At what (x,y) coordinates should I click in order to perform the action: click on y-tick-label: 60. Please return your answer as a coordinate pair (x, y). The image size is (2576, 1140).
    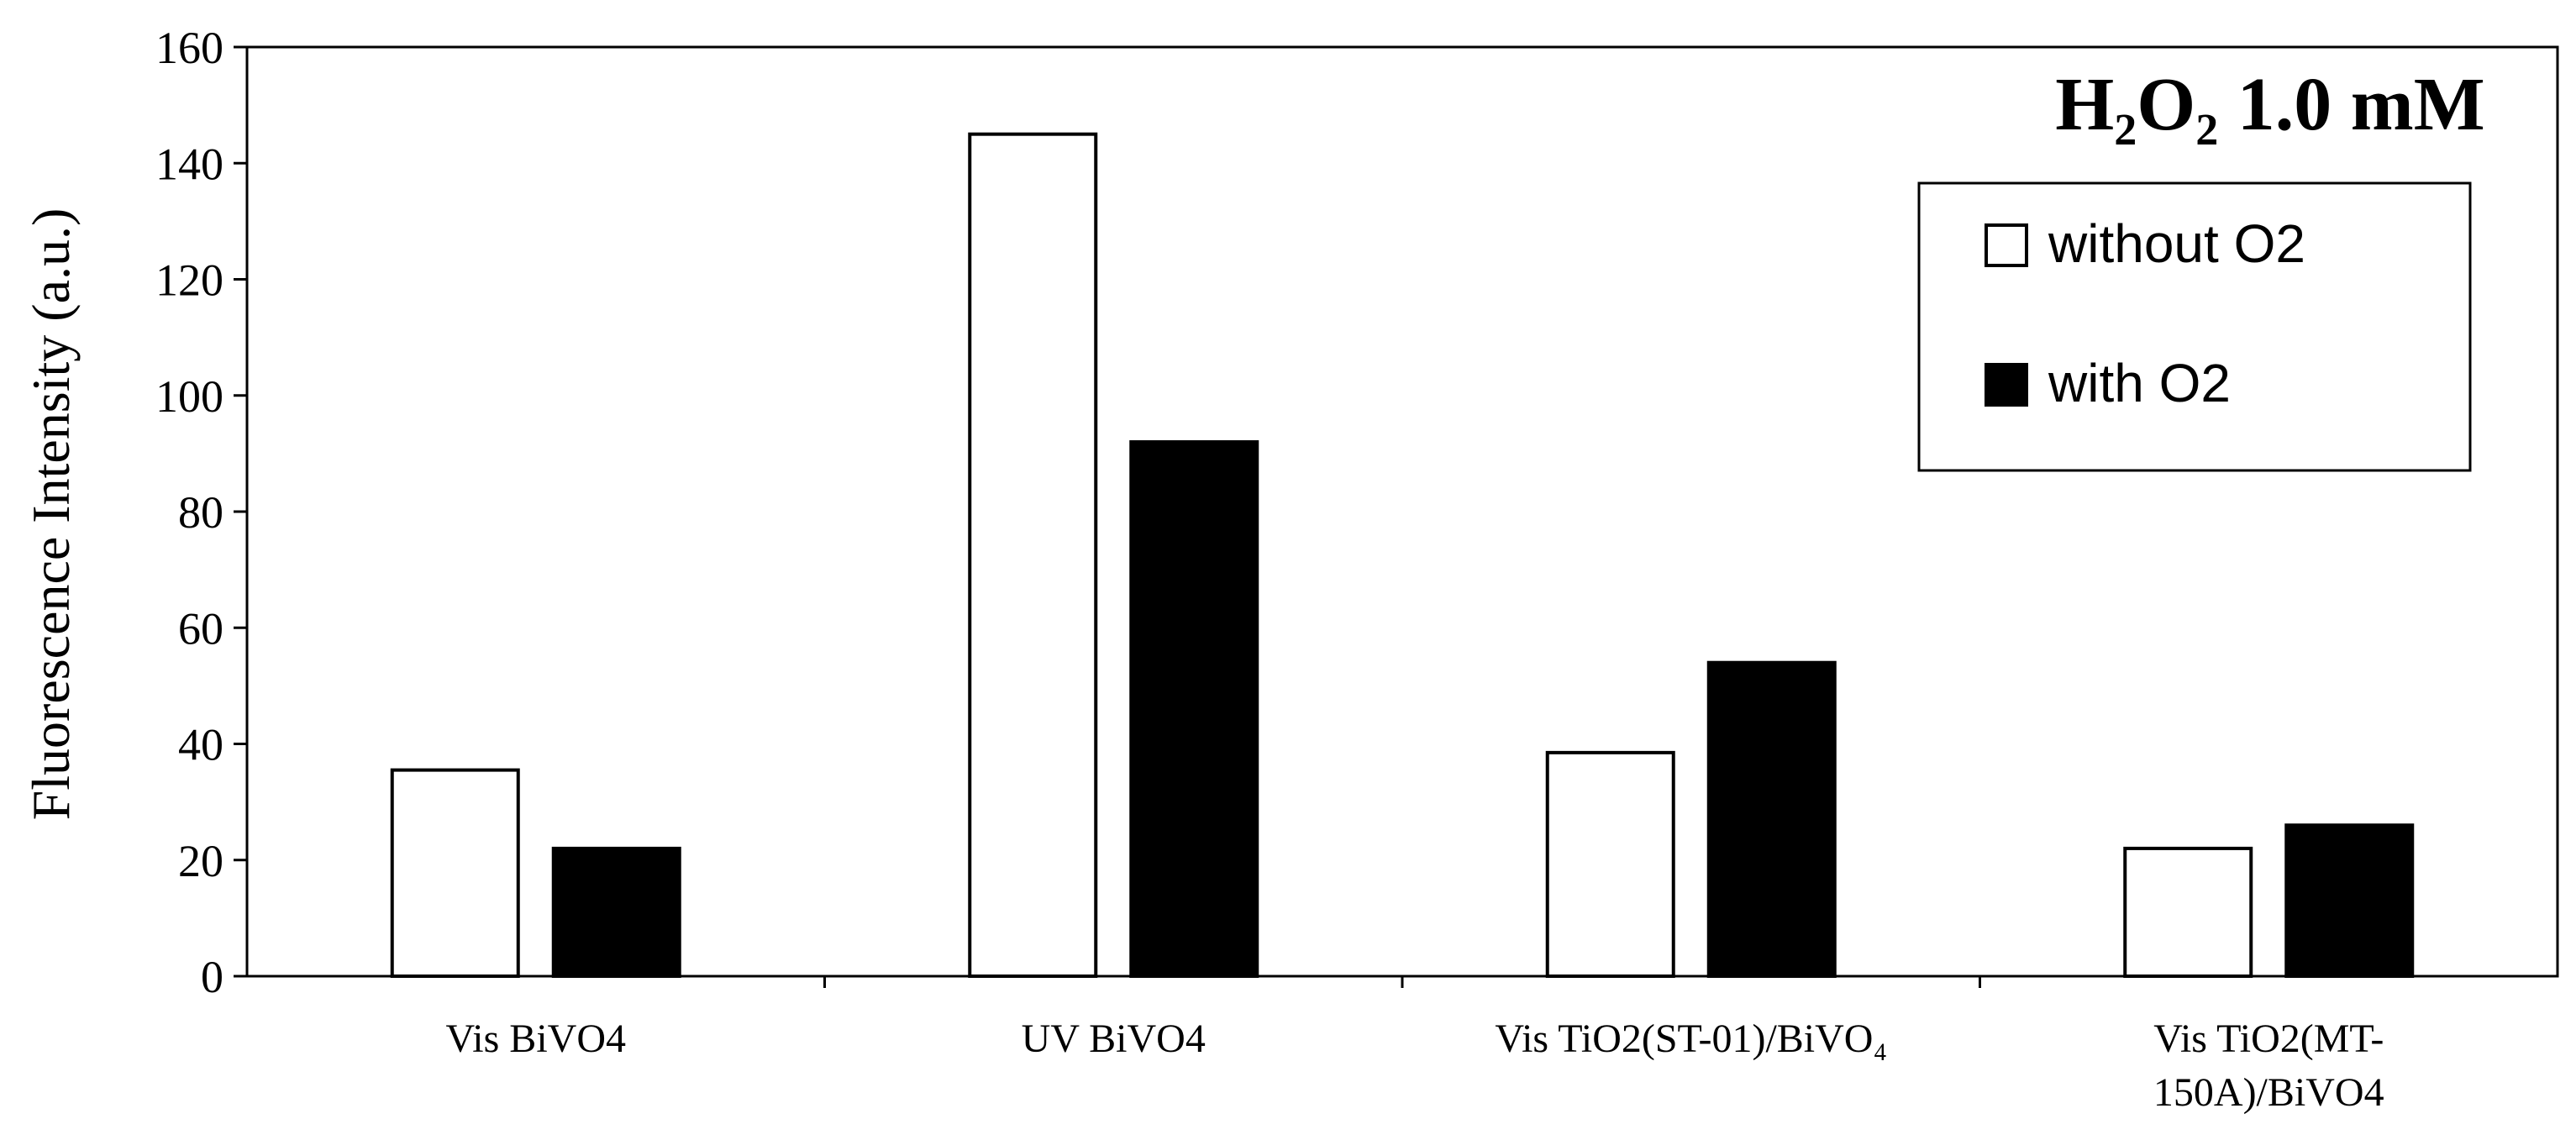
    Looking at the image, I should click on (200, 628).